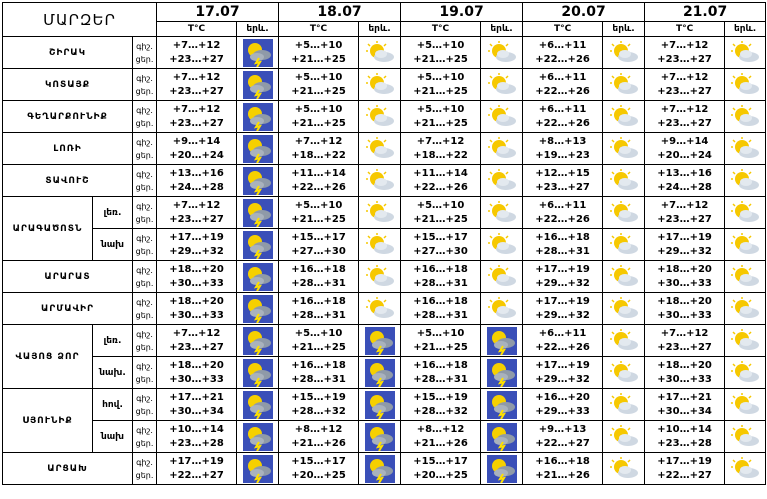 This screenshot has height=499, width=767. Describe the element at coordinates (196, 269) in the screenshot. I see `night-temp: +18…+20` at that location.